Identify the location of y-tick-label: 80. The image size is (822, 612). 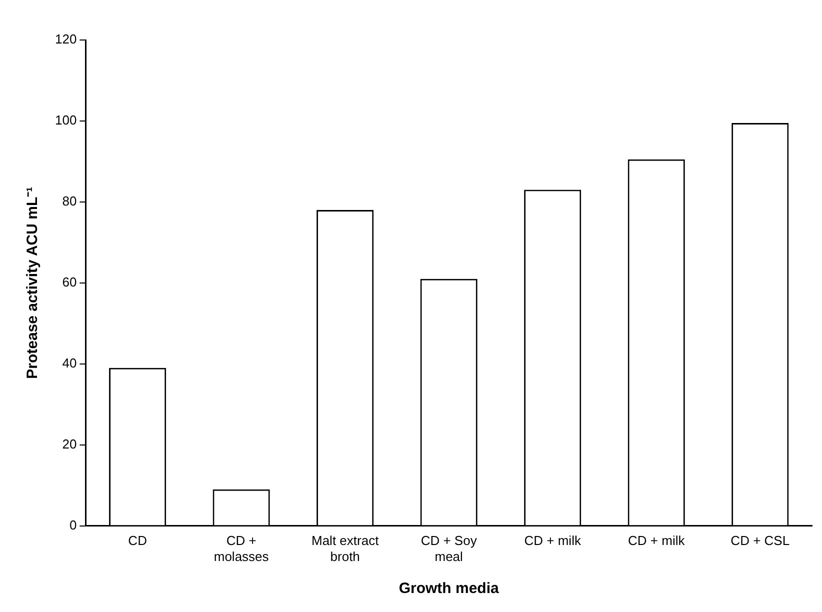
(69, 201).